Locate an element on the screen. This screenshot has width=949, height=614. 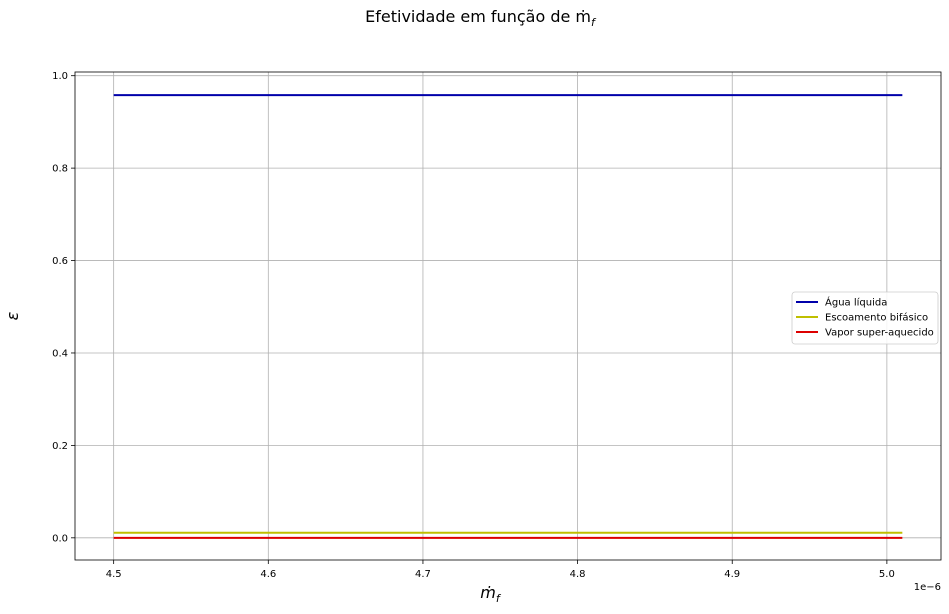
x-axis-ticks: 4.5 4.6 4.7 4.8 4.9 5.0 is located at coordinates (500, 570).